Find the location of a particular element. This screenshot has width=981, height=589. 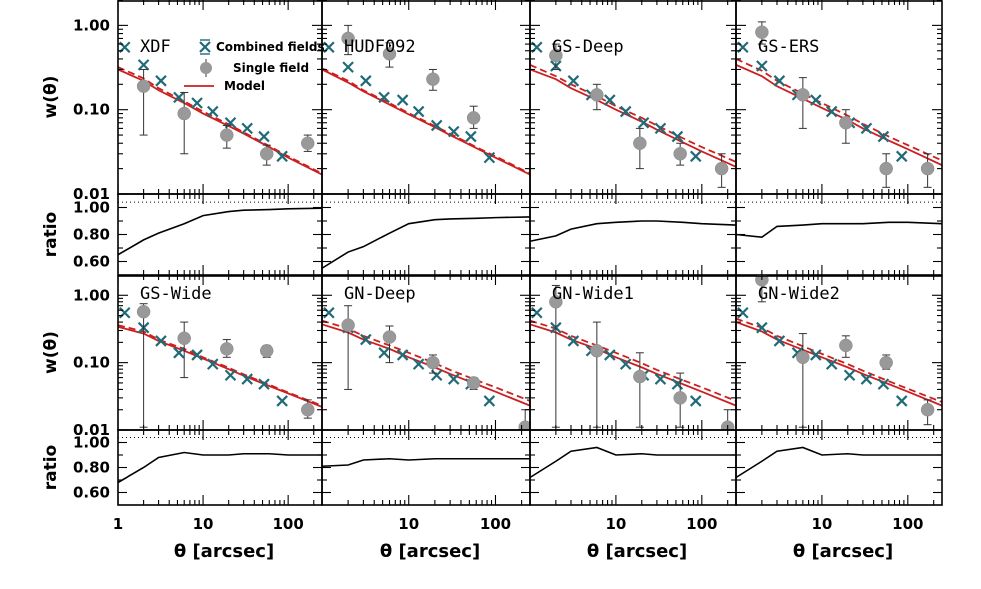

panel-gs-deep: GS-Deep is located at coordinates (633, 138).